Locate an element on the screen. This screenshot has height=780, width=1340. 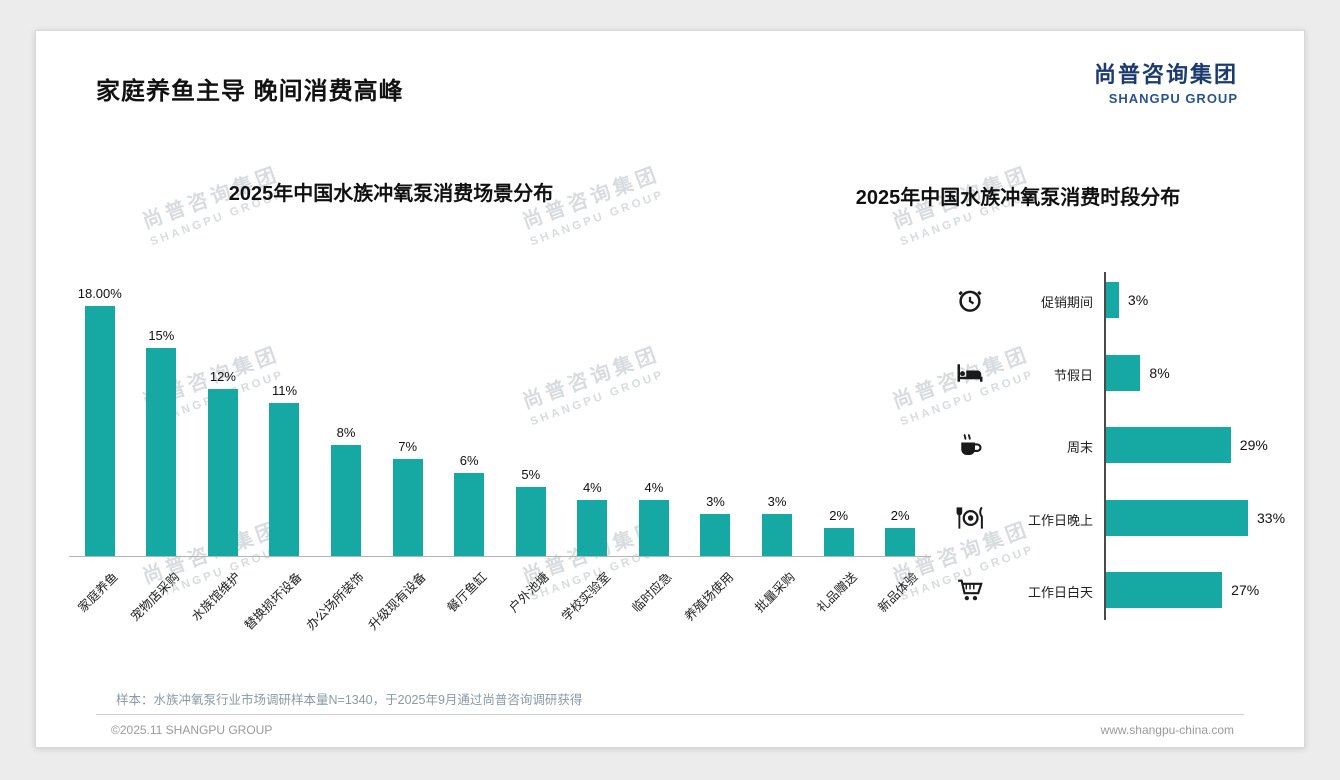
category-label: 办公场所装饰 is located at coordinates (335, 601).